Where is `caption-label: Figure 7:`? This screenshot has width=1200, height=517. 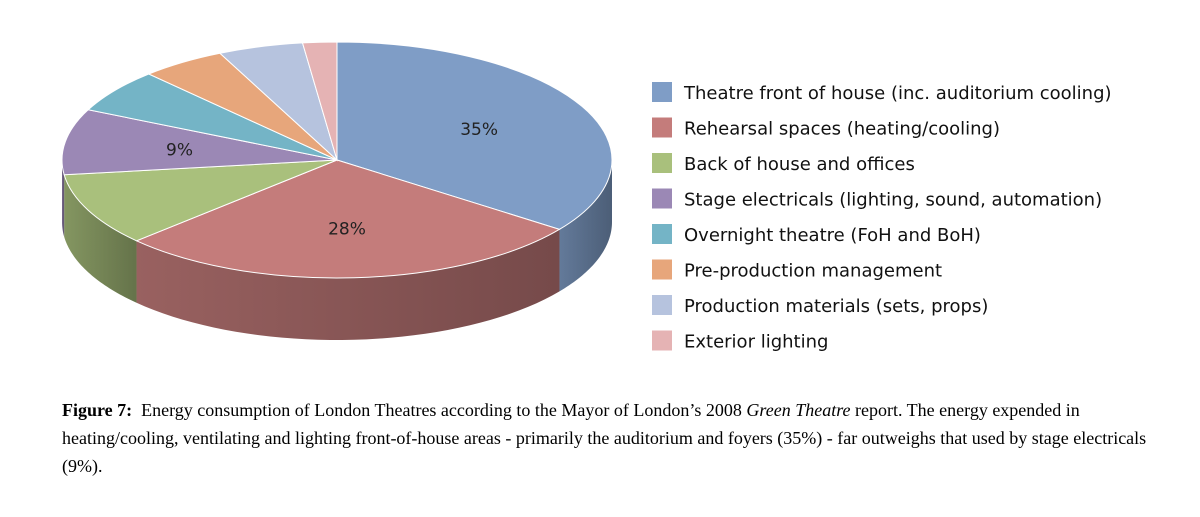 caption-label: Figure 7: is located at coordinates (97, 410).